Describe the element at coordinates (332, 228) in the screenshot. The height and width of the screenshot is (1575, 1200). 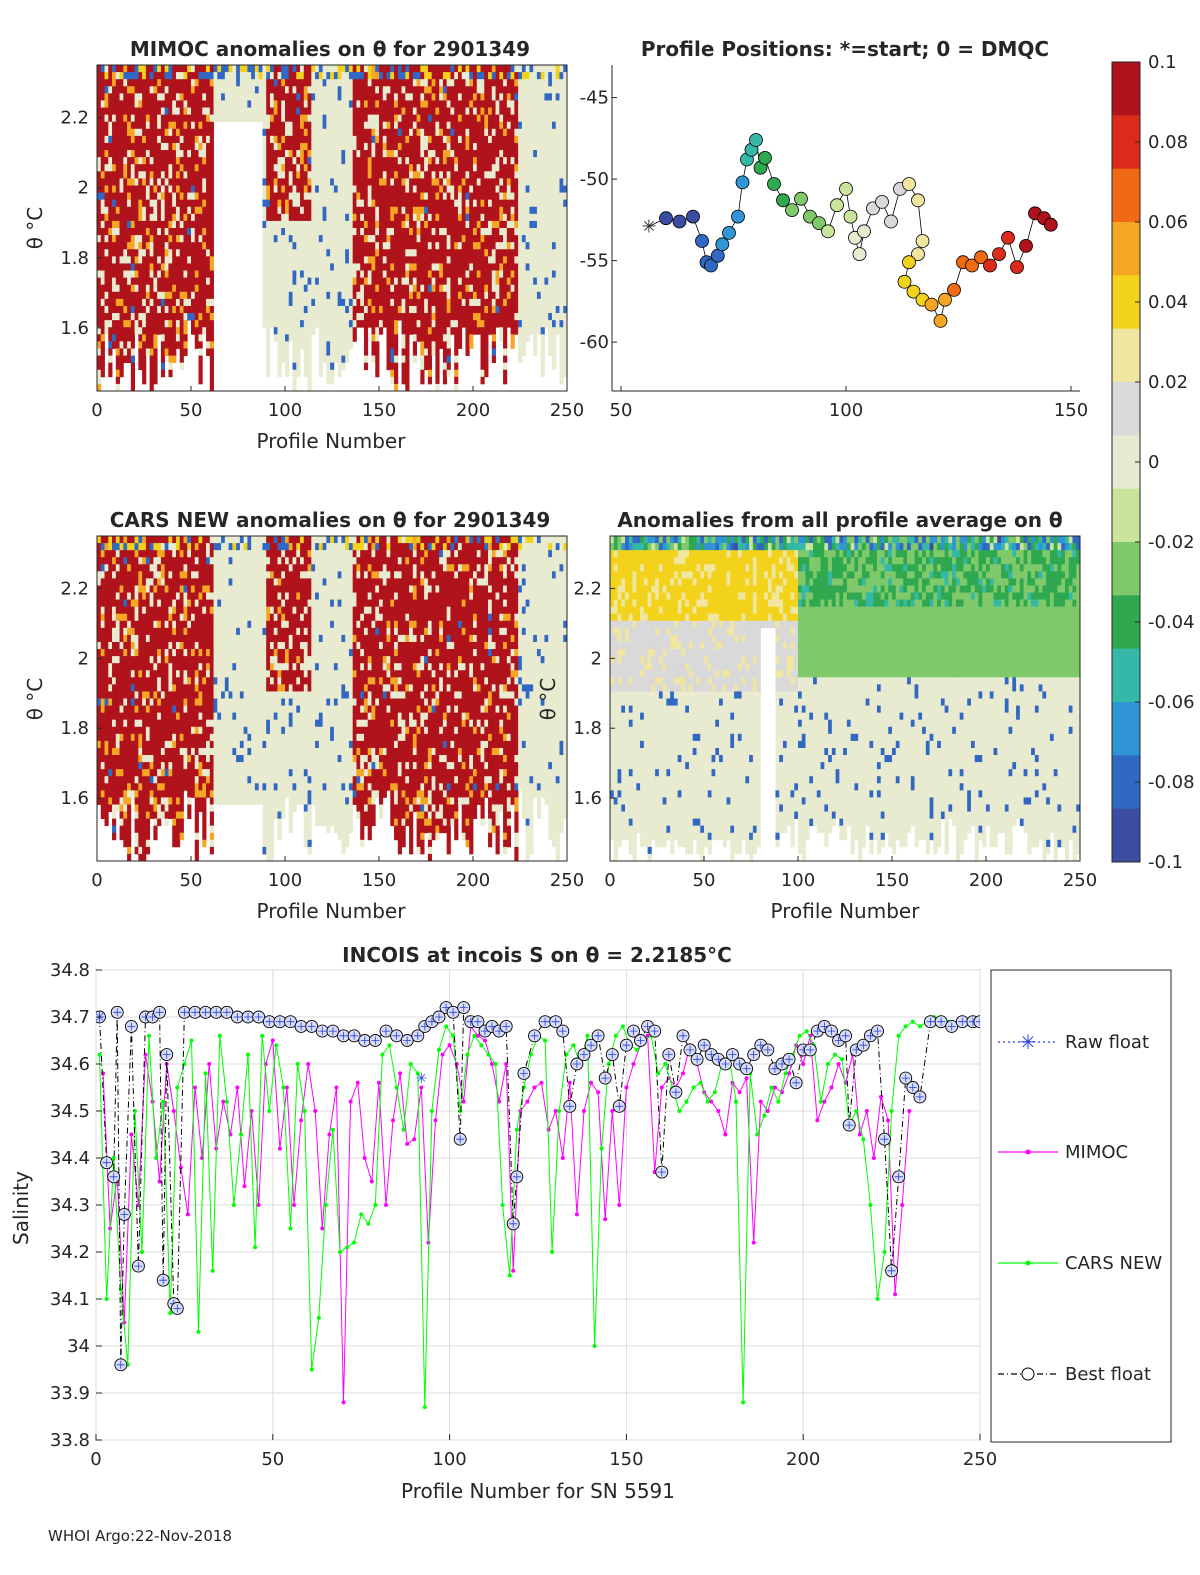
I see `mimoc-heatmap` at that location.